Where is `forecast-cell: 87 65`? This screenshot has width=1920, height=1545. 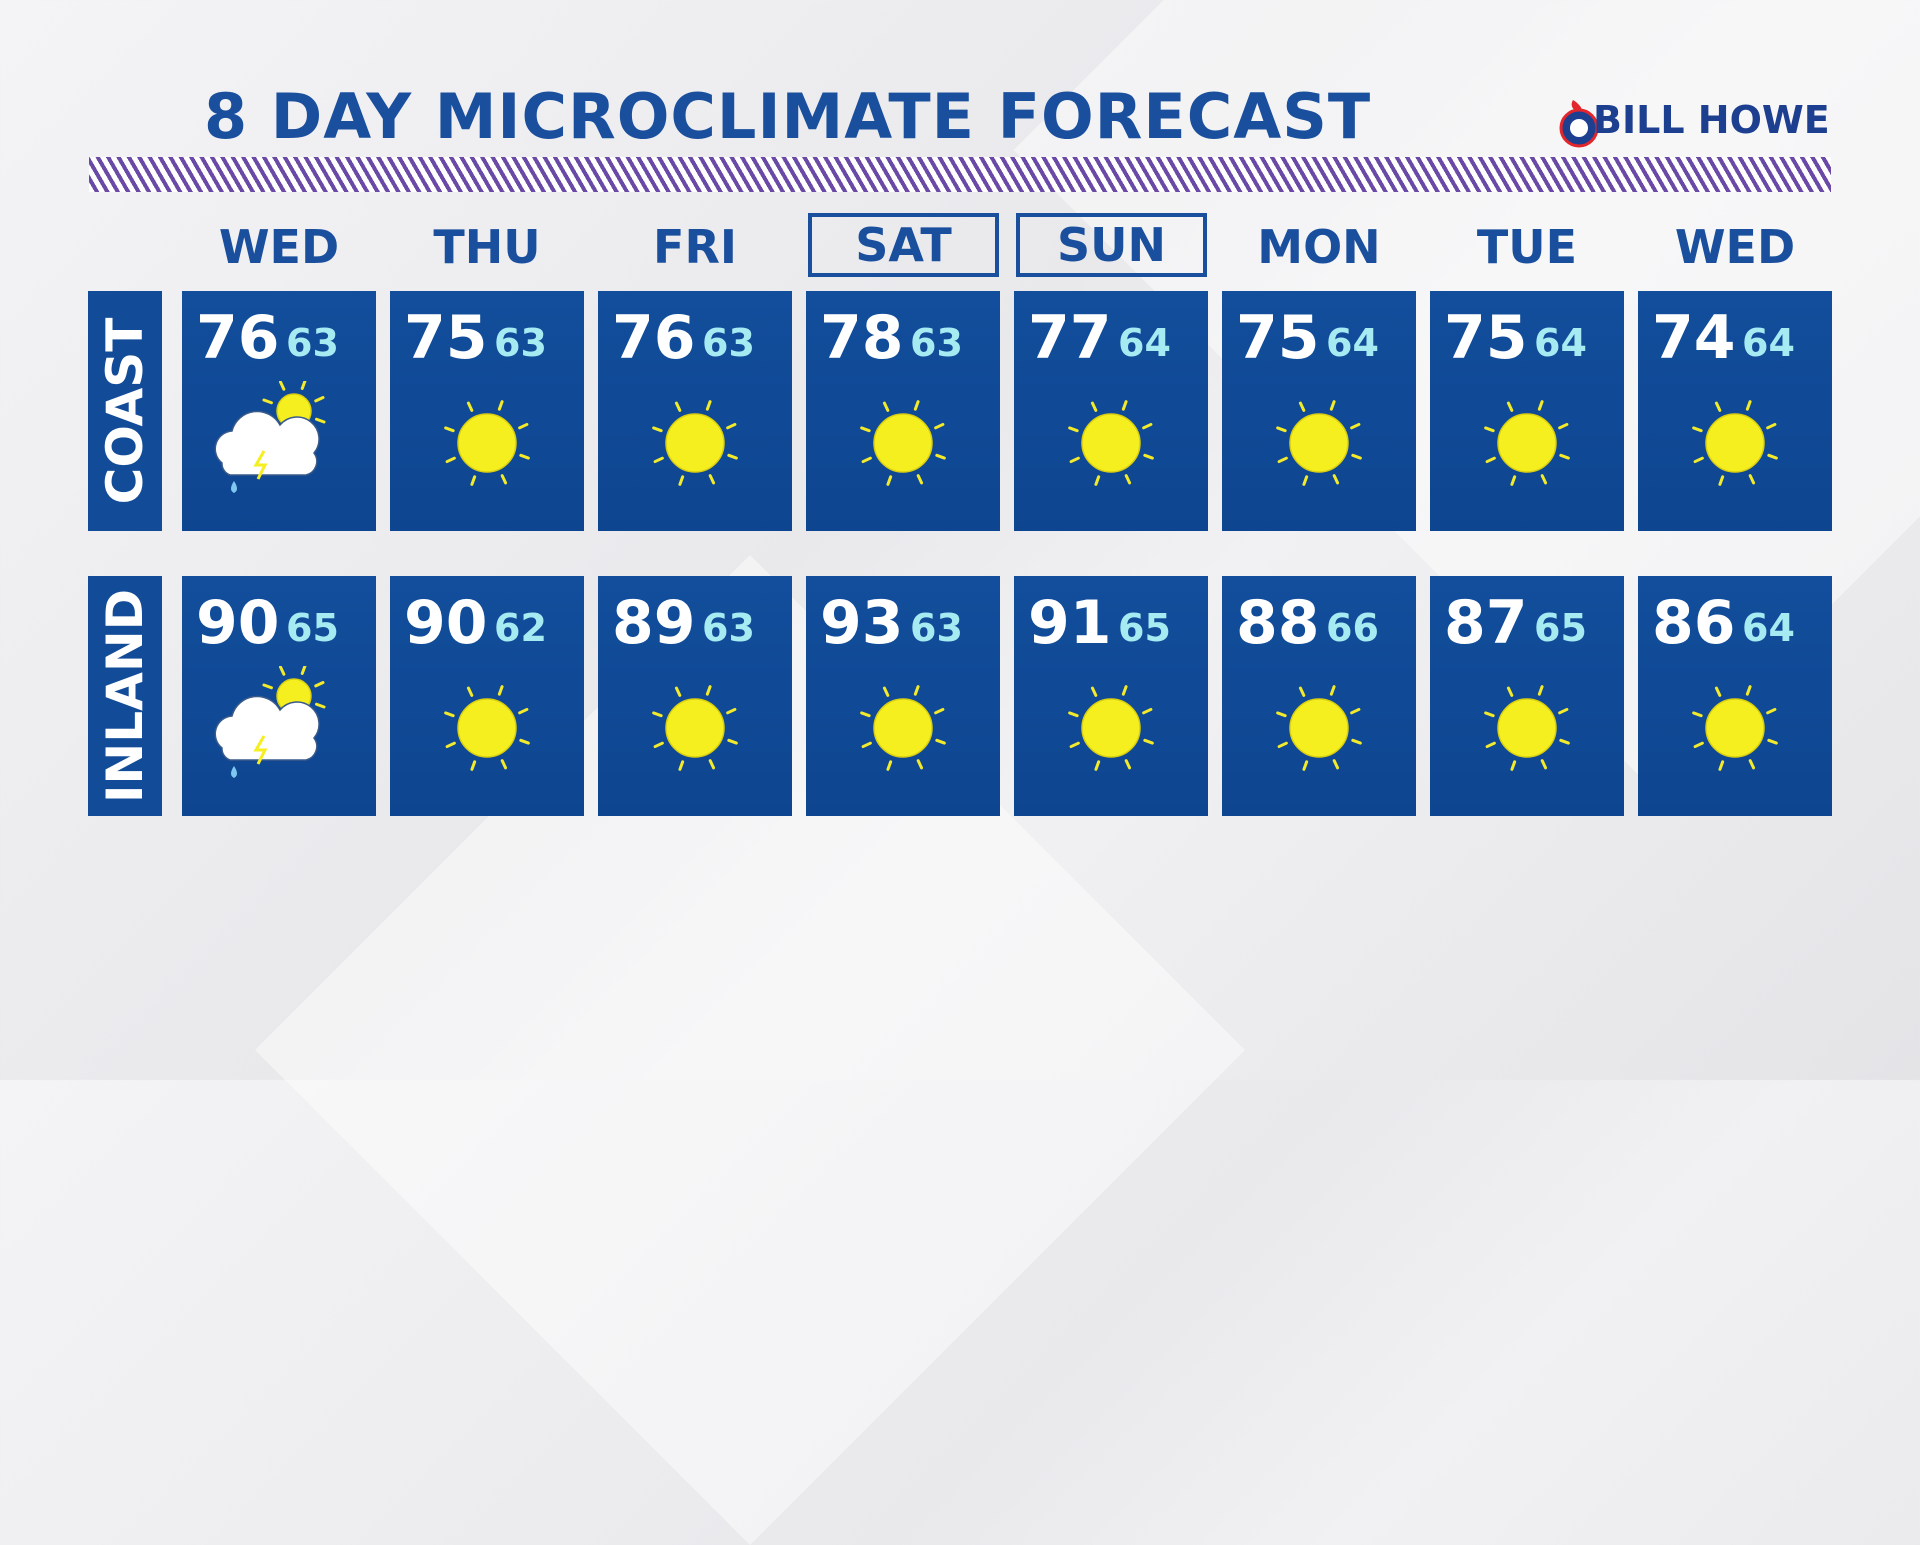
forecast-cell: 87 65 is located at coordinates (1527, 696).